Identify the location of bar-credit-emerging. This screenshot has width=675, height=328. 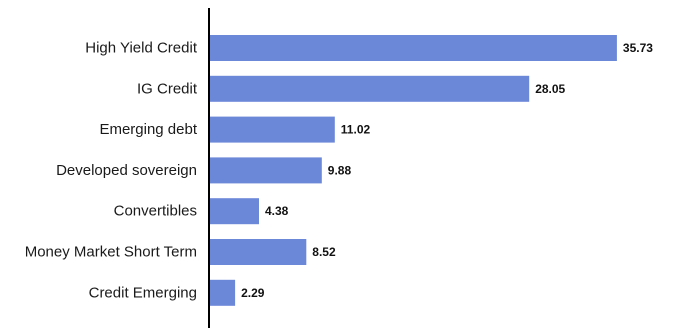
(222, 292).